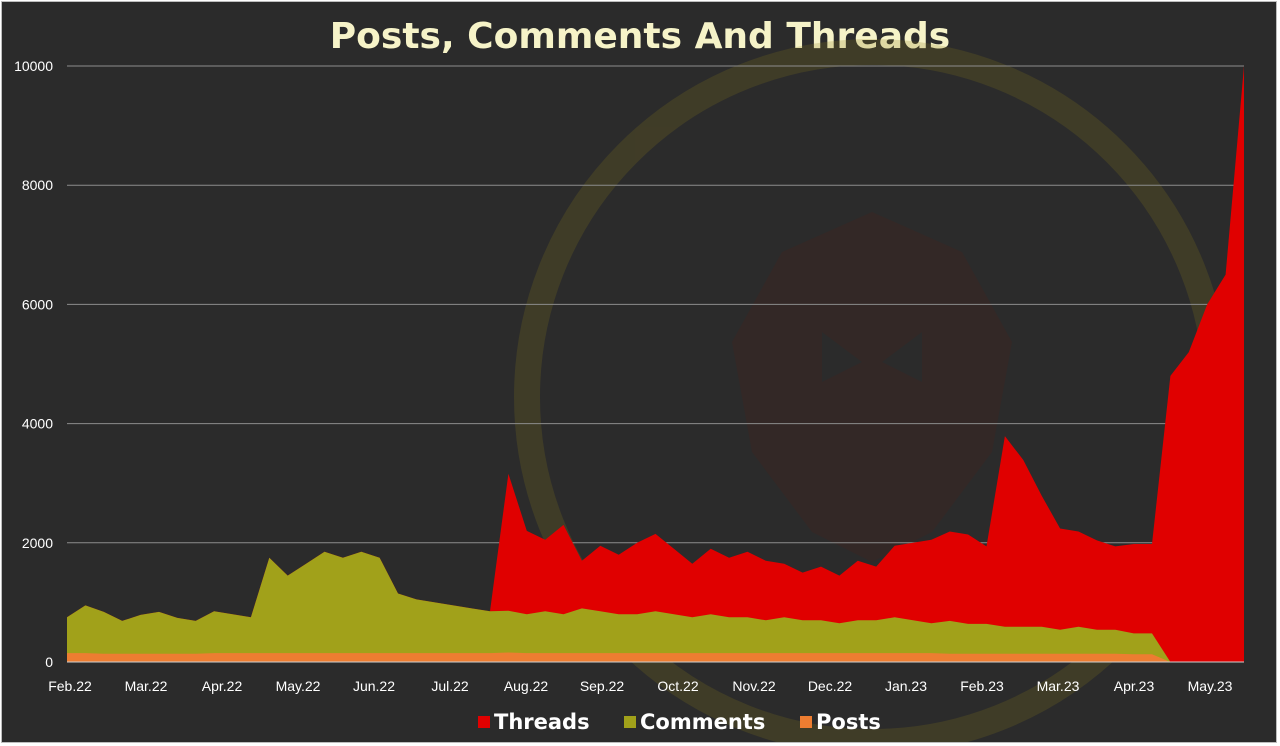 The width and height of the screenshot is (1280, 746). I want to click on area-comments, so click(655, 606).